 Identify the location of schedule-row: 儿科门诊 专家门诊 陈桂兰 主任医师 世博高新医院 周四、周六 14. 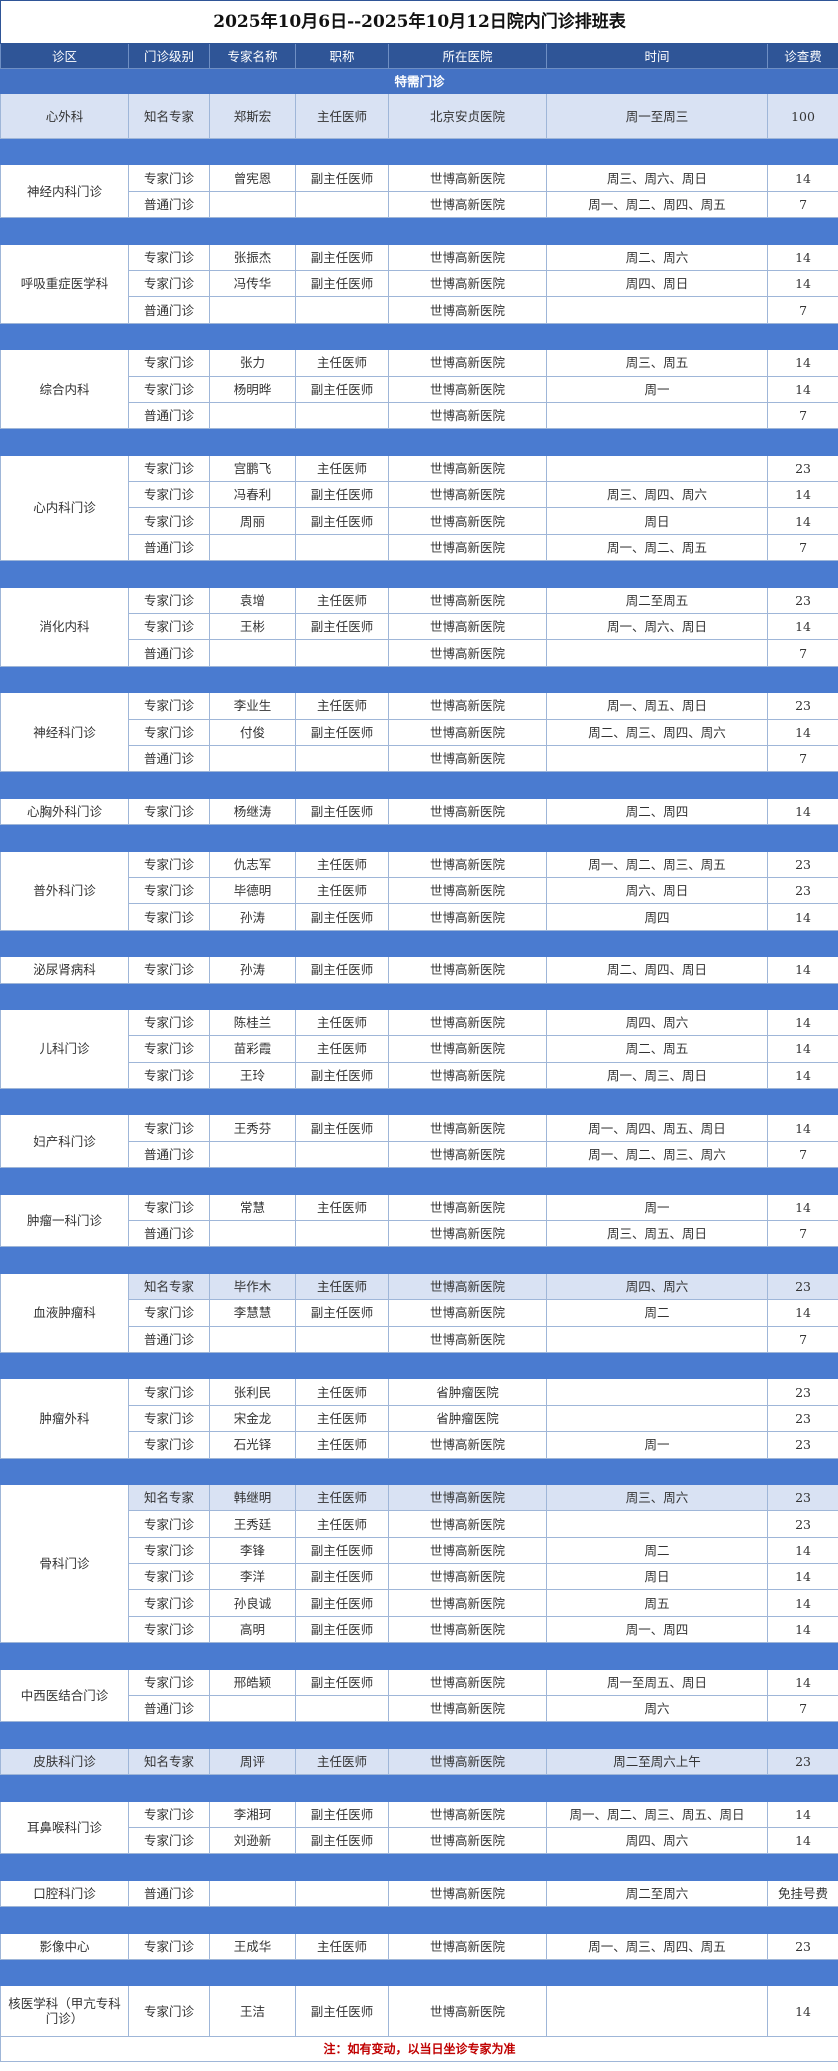
(419, 1049).